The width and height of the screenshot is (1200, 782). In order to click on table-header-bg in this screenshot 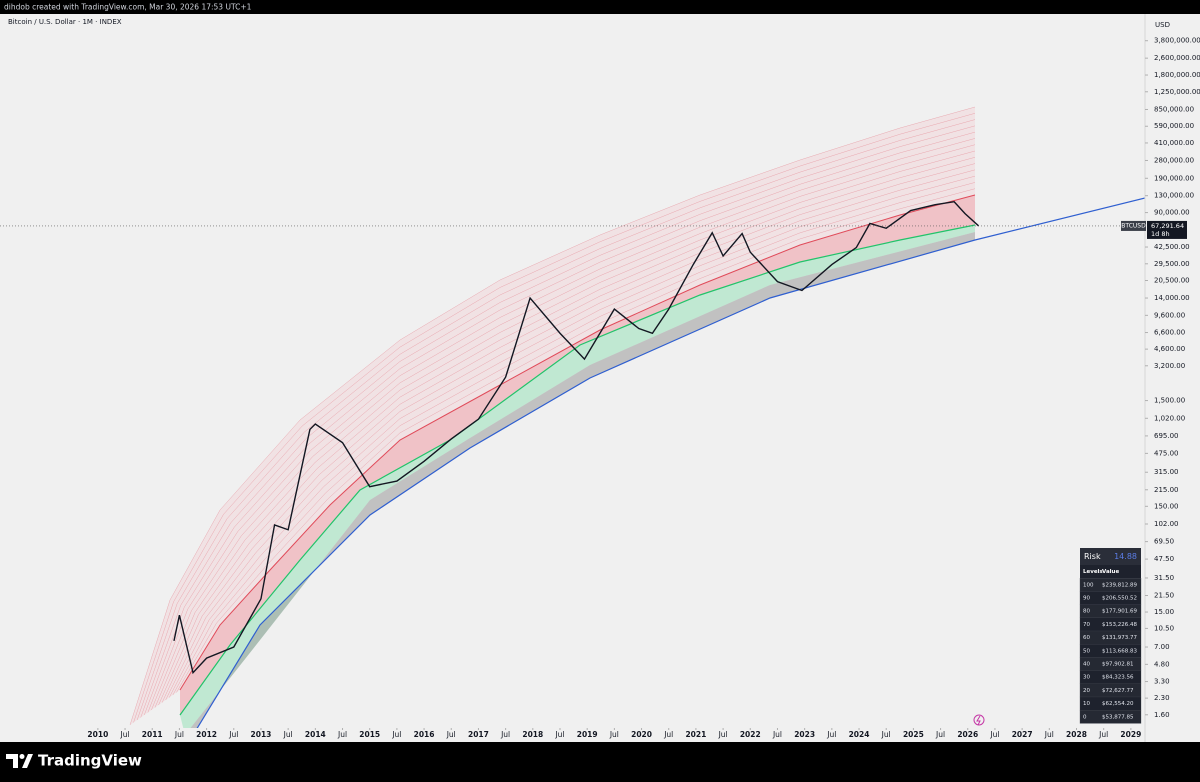, I will do `click(1110, 572)`.